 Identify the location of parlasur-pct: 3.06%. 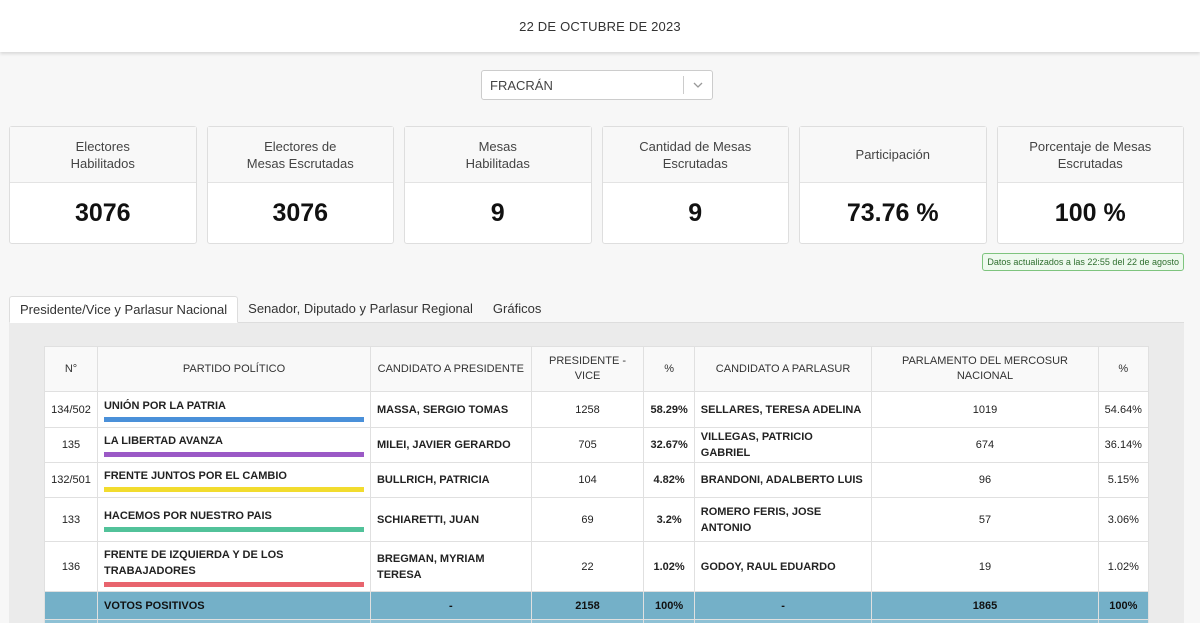
(1123, 519).